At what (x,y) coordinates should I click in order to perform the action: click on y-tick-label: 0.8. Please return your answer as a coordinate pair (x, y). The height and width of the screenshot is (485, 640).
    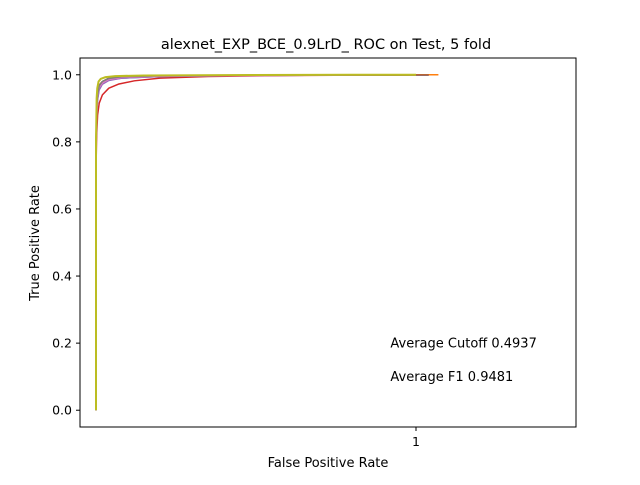
    Looking at the image, I should click on (62, 141).